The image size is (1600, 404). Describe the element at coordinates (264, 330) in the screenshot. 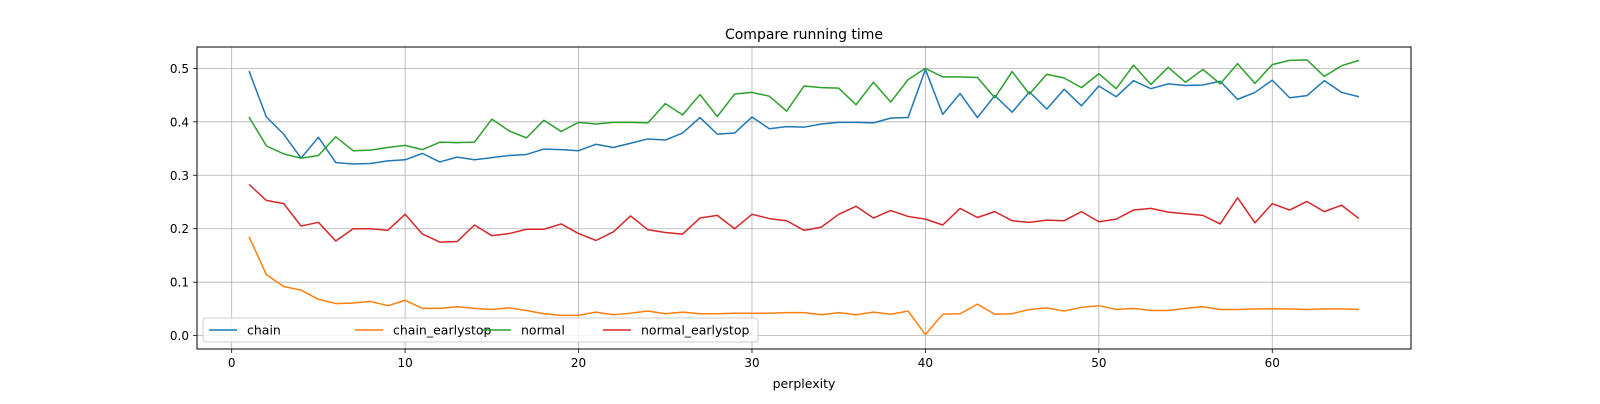

I see `legend-label: chain` at that location.